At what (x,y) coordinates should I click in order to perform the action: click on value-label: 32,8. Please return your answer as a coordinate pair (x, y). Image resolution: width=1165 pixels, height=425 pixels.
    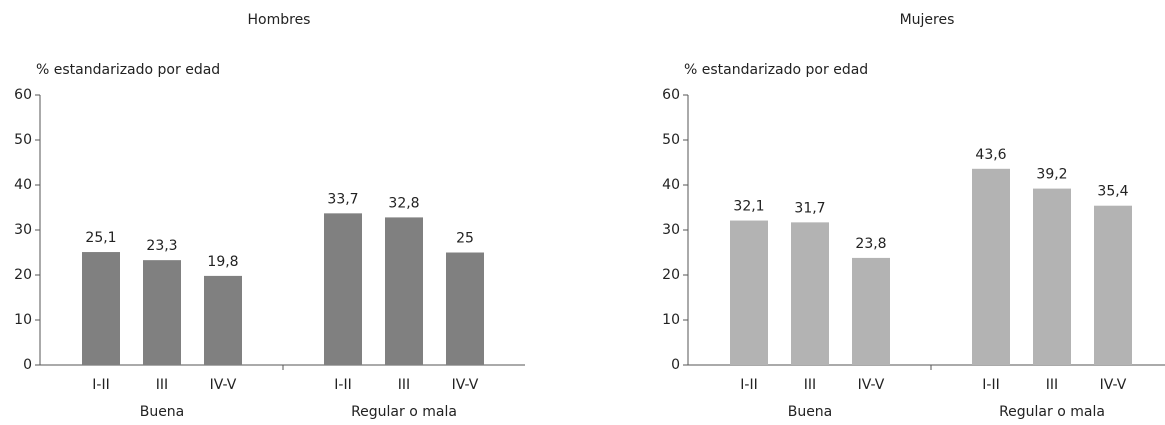
    Looking at the image, I should click on (403, 203).